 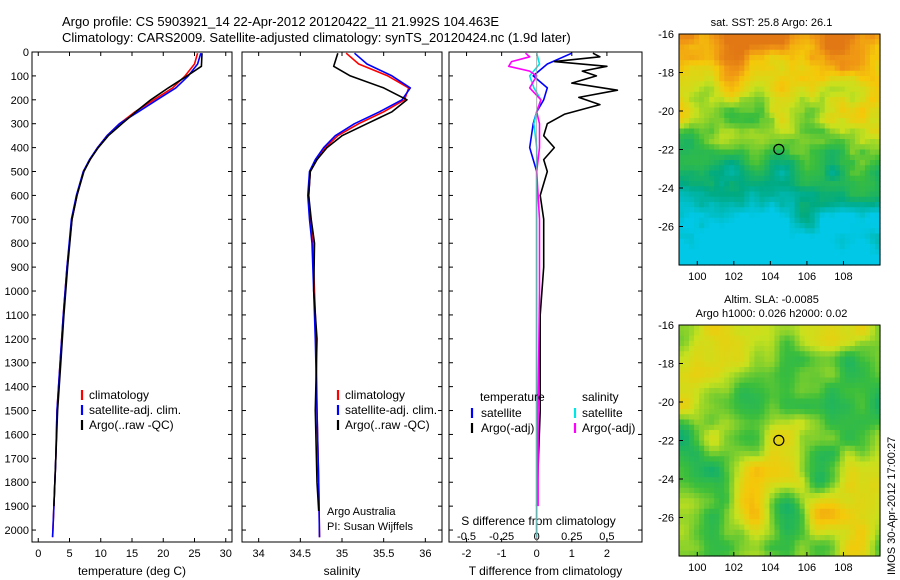 I want to click on legend-salinity-title: salinity, so click(x=600, y=397).